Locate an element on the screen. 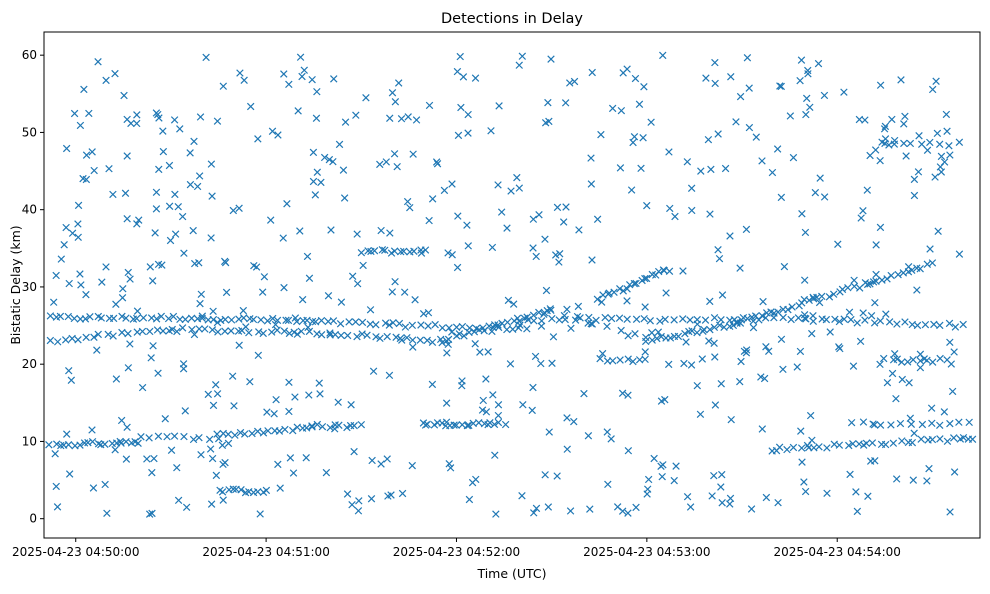 The image size is (990, 594). chart-title: Detections in Delay is located at coordinates (512, 19).